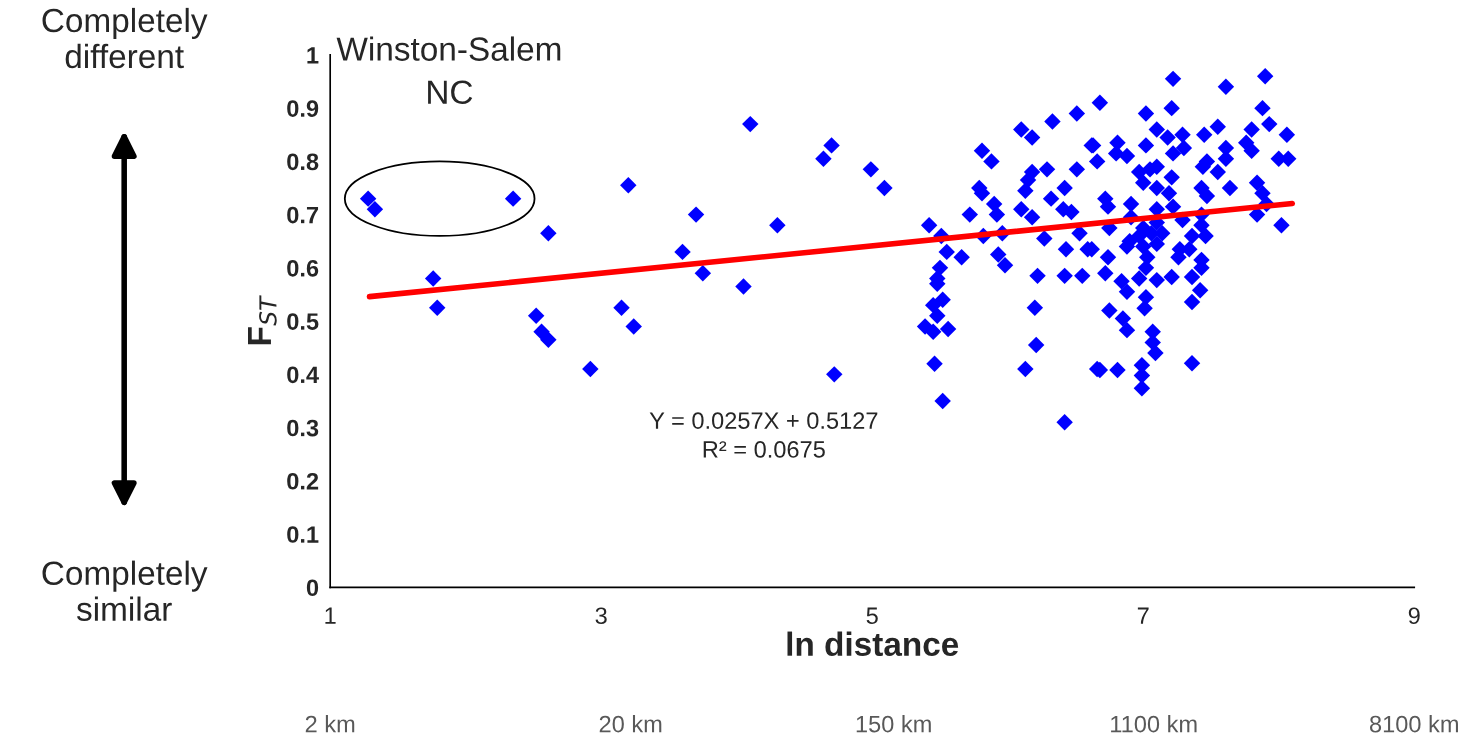 Image resolution: width=1461 pixels, height=752 pixels. I want to click on text: Completely similar, so click(125, 590).